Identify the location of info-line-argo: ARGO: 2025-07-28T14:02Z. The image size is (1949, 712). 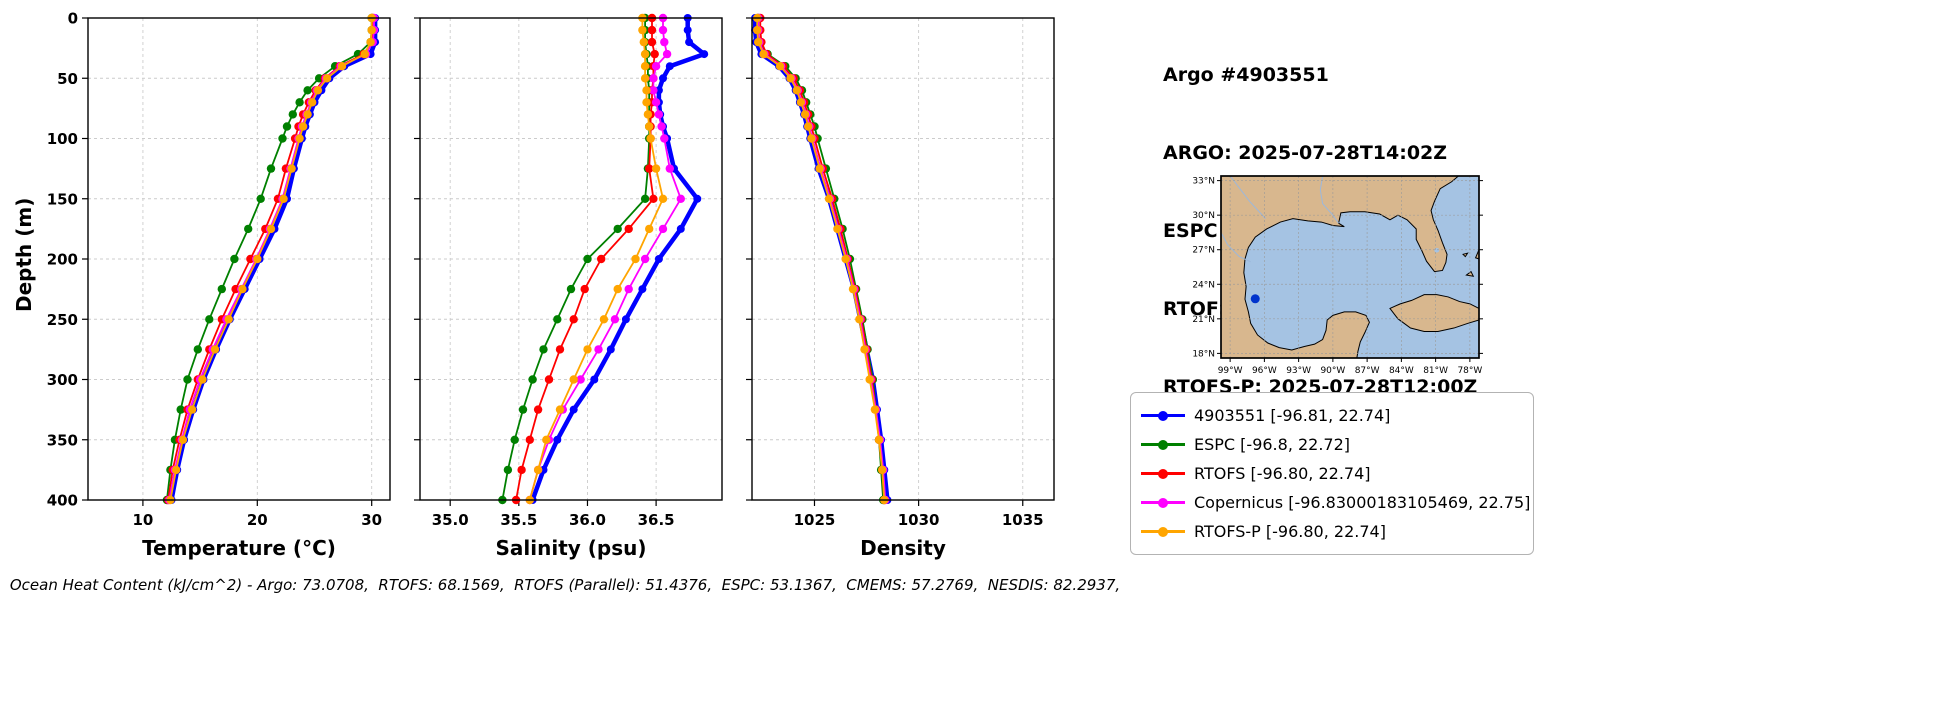
(1305, 153).